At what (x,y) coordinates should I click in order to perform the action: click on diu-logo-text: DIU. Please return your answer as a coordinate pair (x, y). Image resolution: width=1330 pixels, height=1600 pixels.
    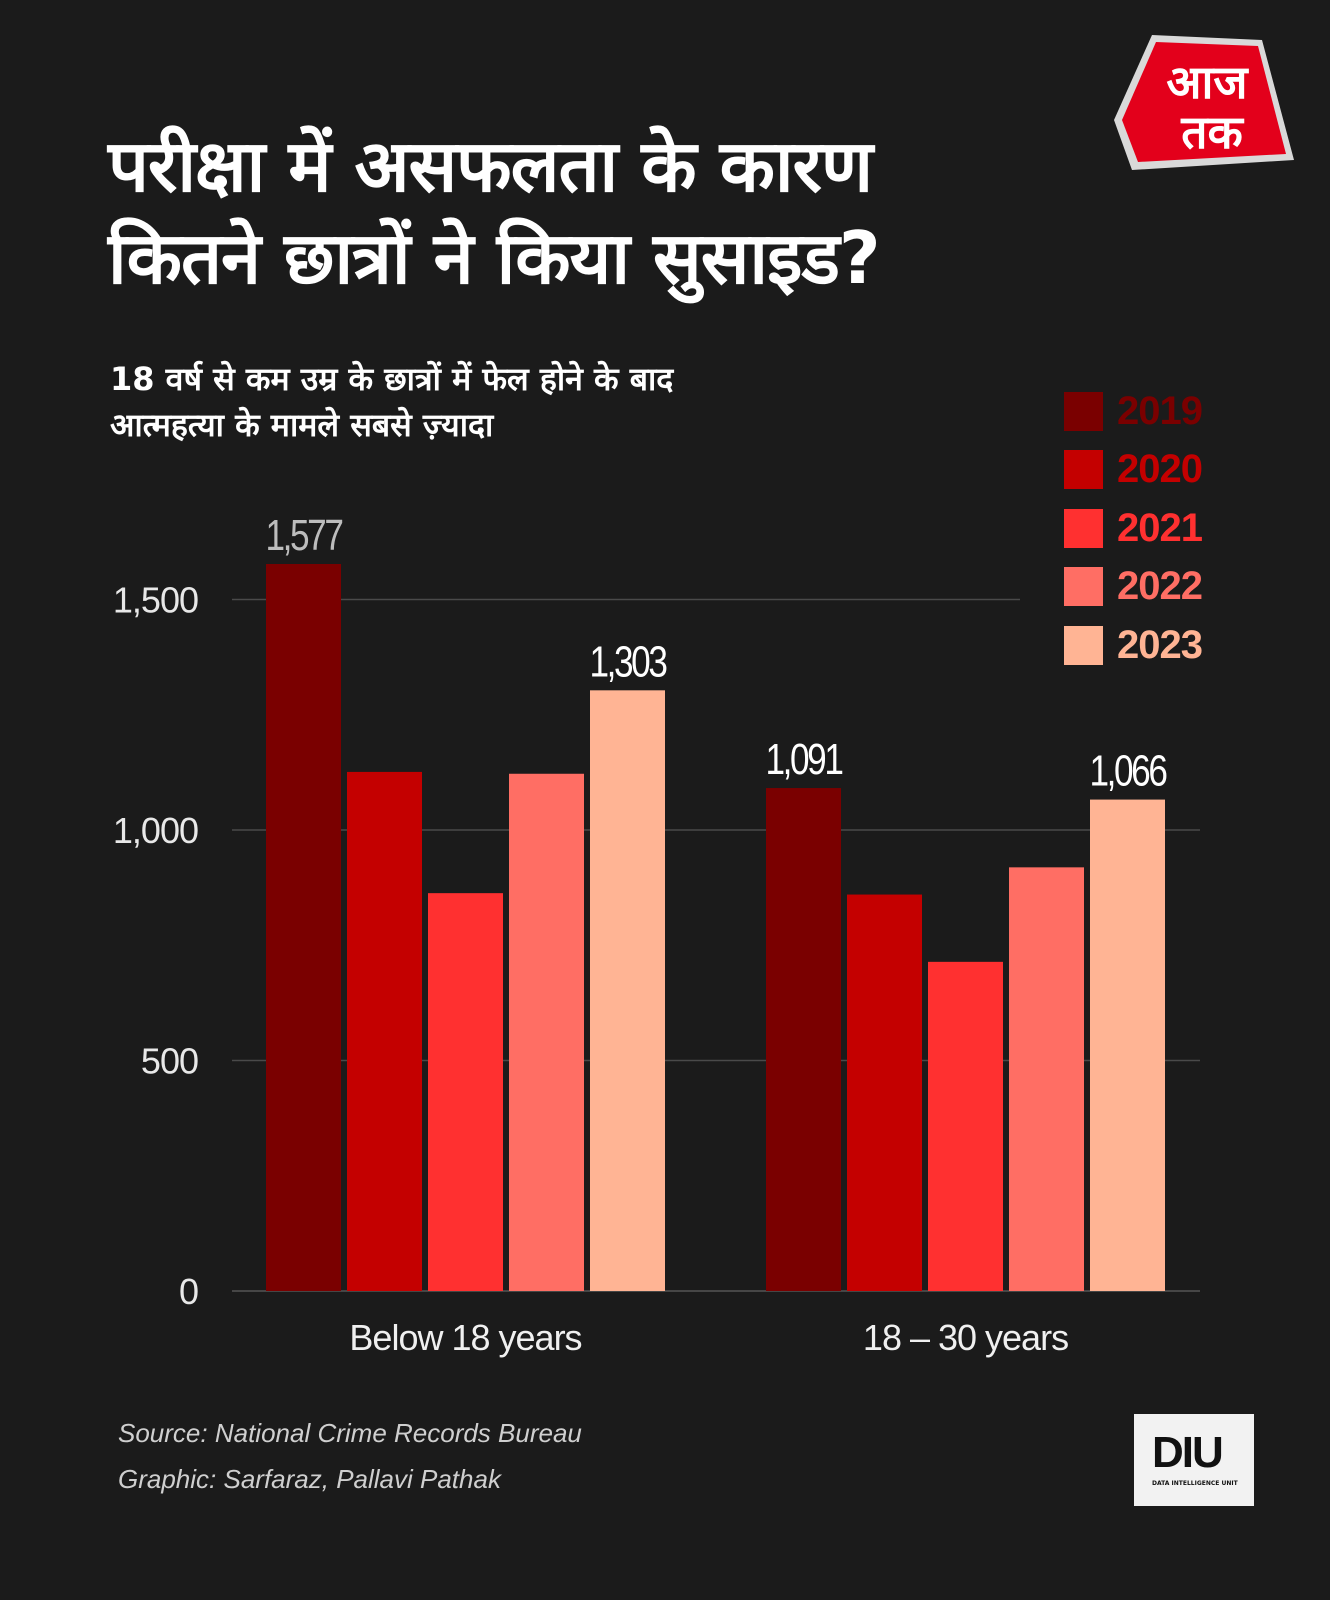
    Looking at the image, I should click on (1188, 1452).